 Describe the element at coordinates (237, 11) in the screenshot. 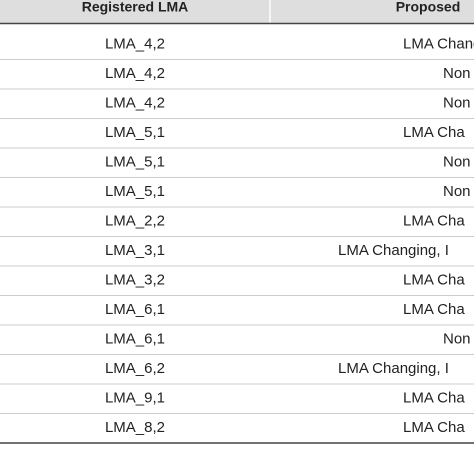

I see `header-background` at that location.